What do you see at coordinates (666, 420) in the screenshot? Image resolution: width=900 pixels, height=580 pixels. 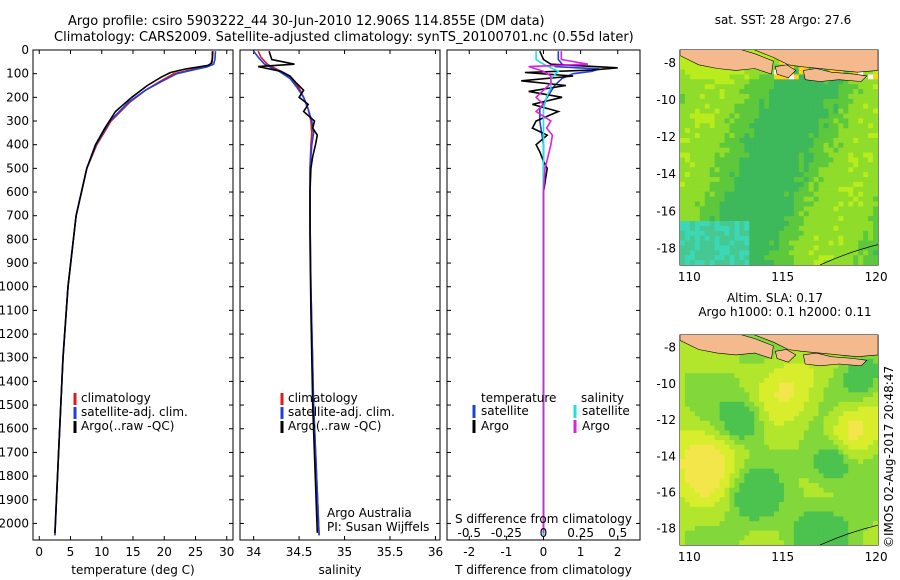 I see `sla_map-lat-label: -12` at bounding box center [666, 420].